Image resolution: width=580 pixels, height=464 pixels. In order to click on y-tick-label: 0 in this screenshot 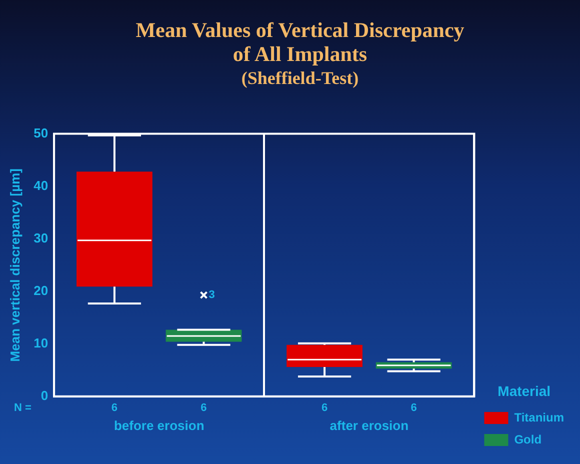, I will do `click(44, 395)`.